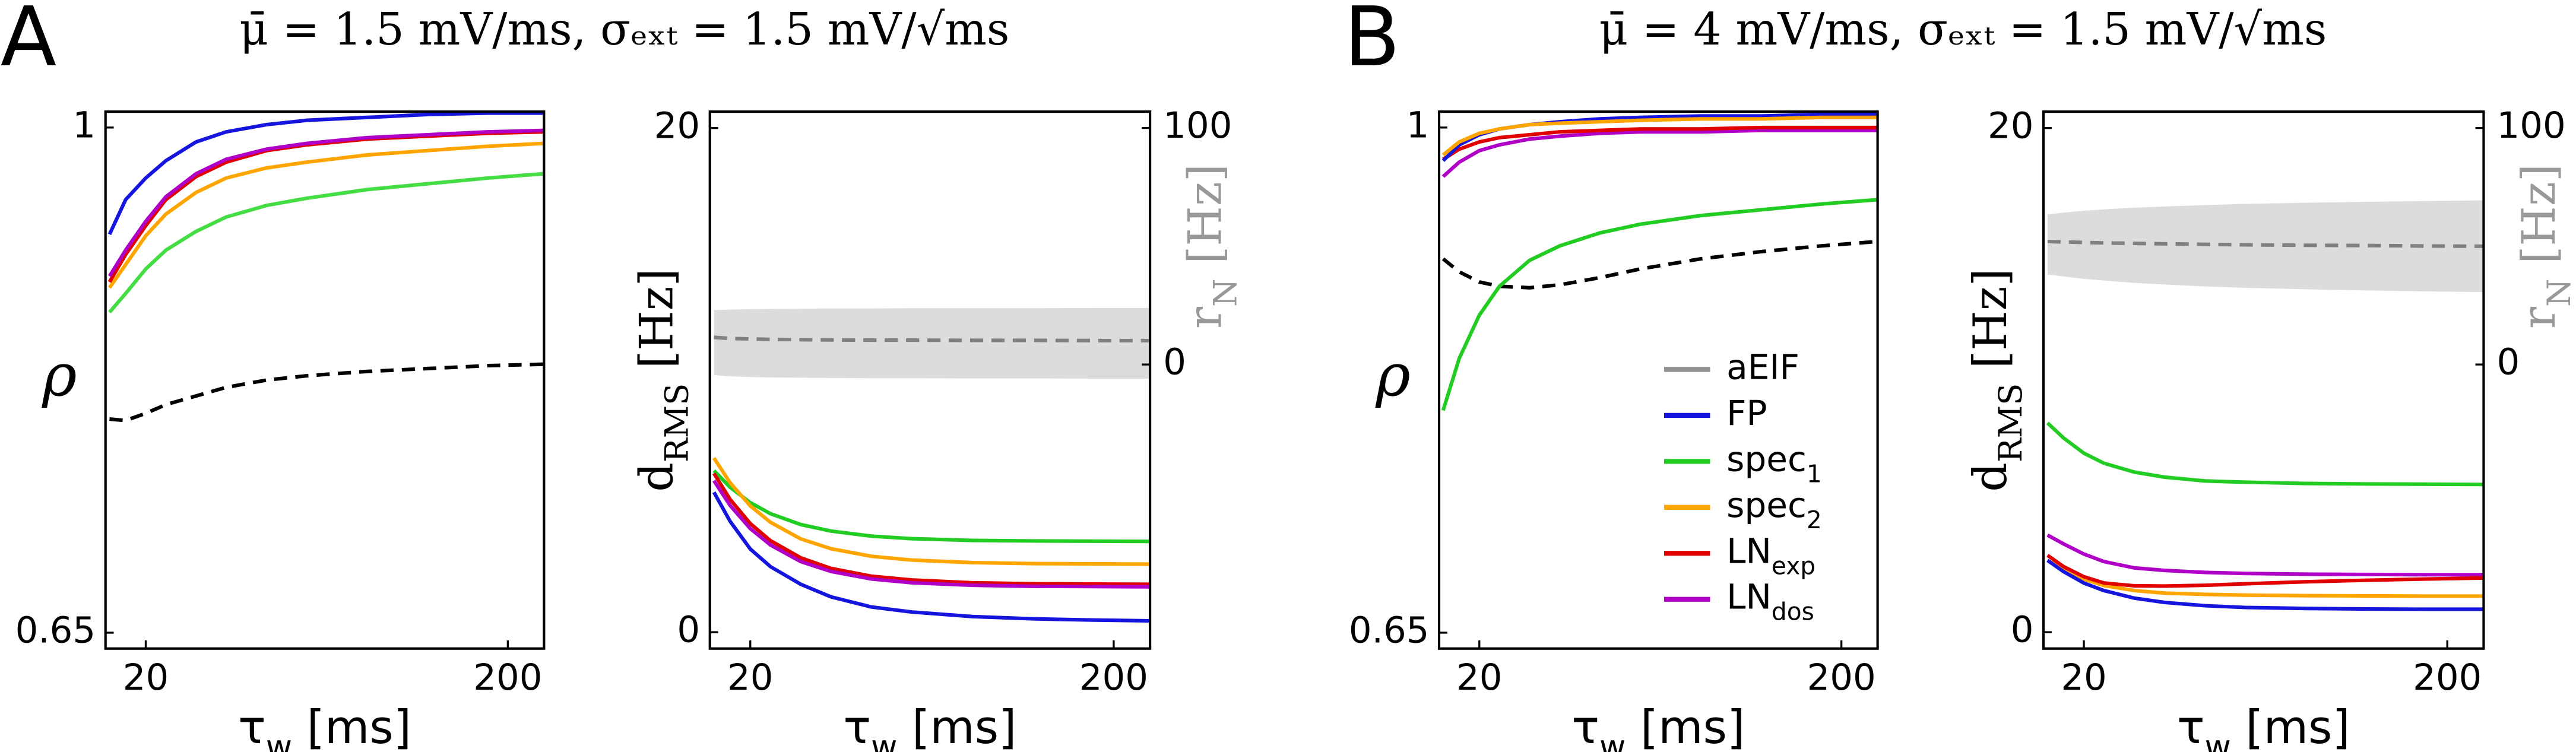  I want to click on panel-title: μ̄ = 4 mV/ms, σₑₓₜ = 1.5 mV/√ms, so click(1963, 30).